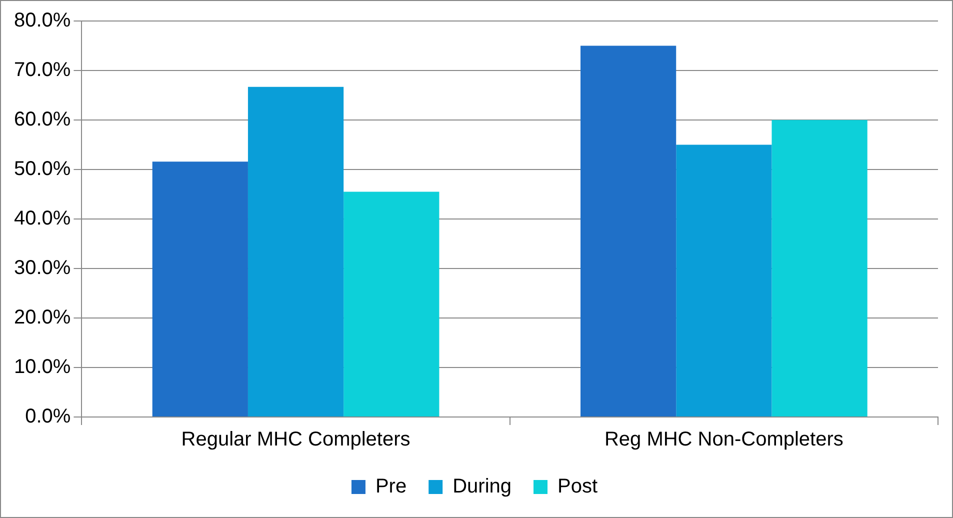 The height and width of the screenshot is (518, 953). I want to click on y-tick-label: 20.0%, so click(42, 317).